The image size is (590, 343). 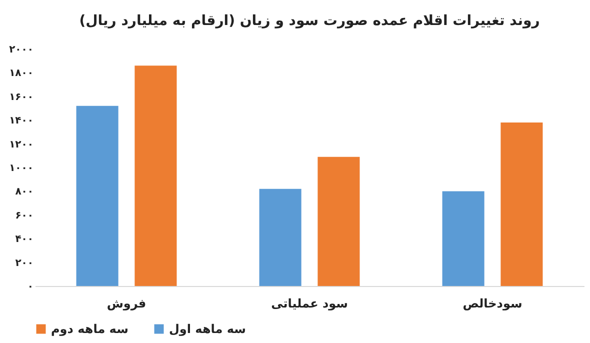 I want to click on y-tick-label: ۰, so click(x=30, y=287).